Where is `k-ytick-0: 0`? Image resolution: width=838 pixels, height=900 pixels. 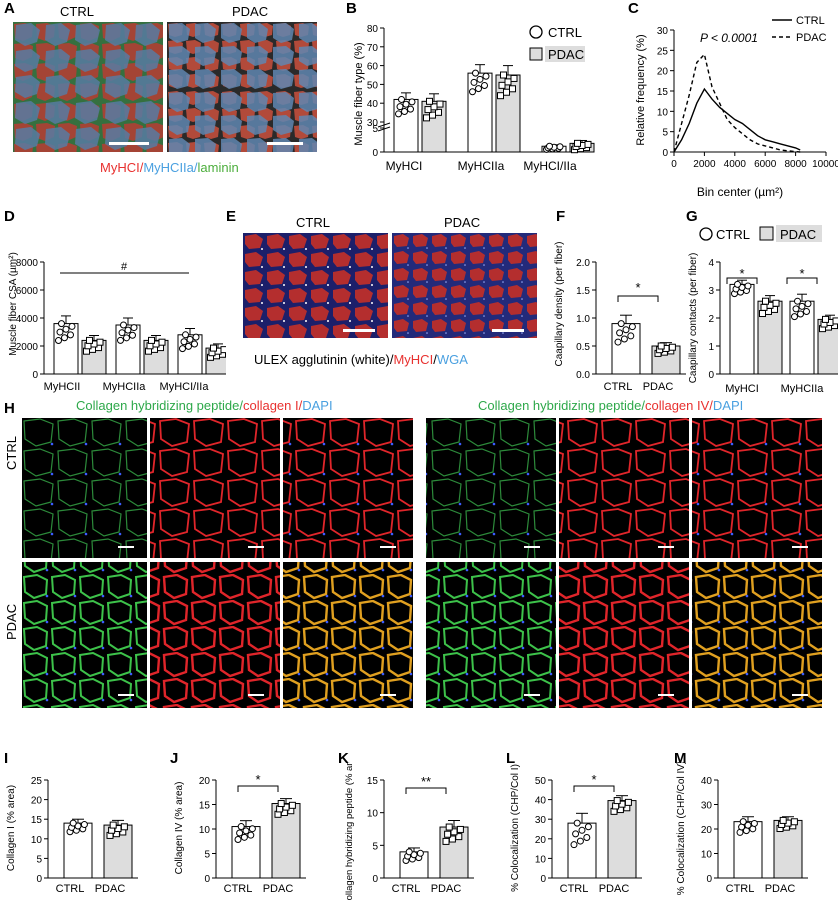
k-ytick-0: 0 is located at coordinates (375, 879).